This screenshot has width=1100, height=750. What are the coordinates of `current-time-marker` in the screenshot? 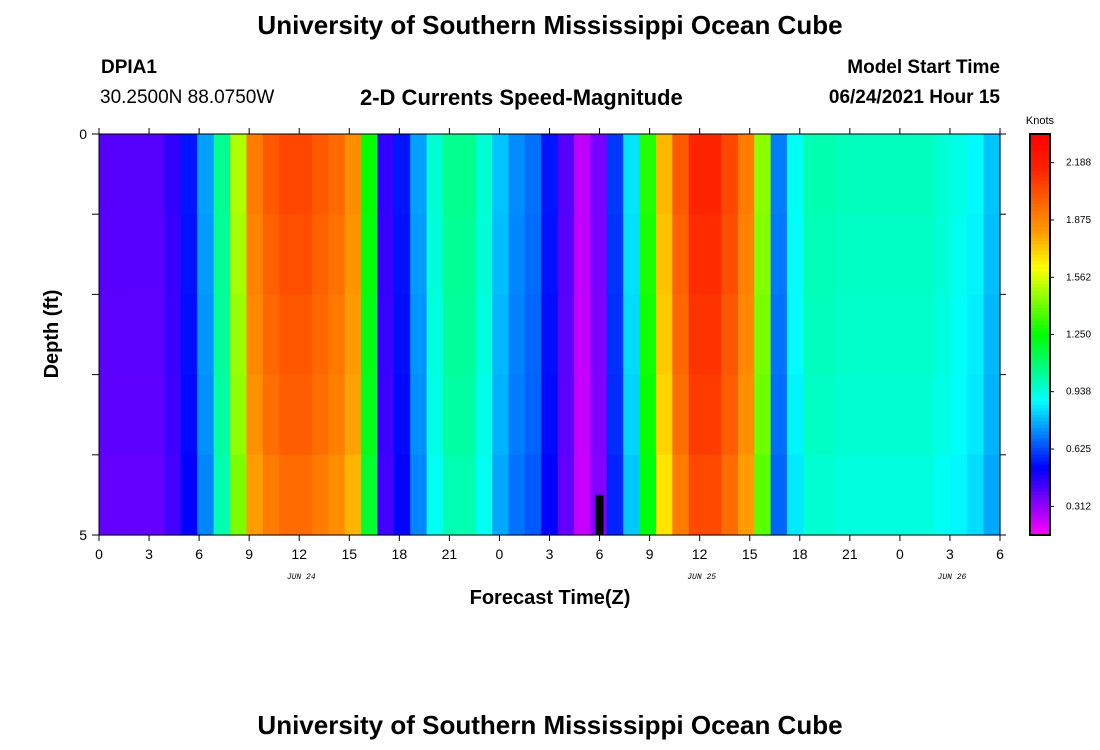 It's located at (599, 514).